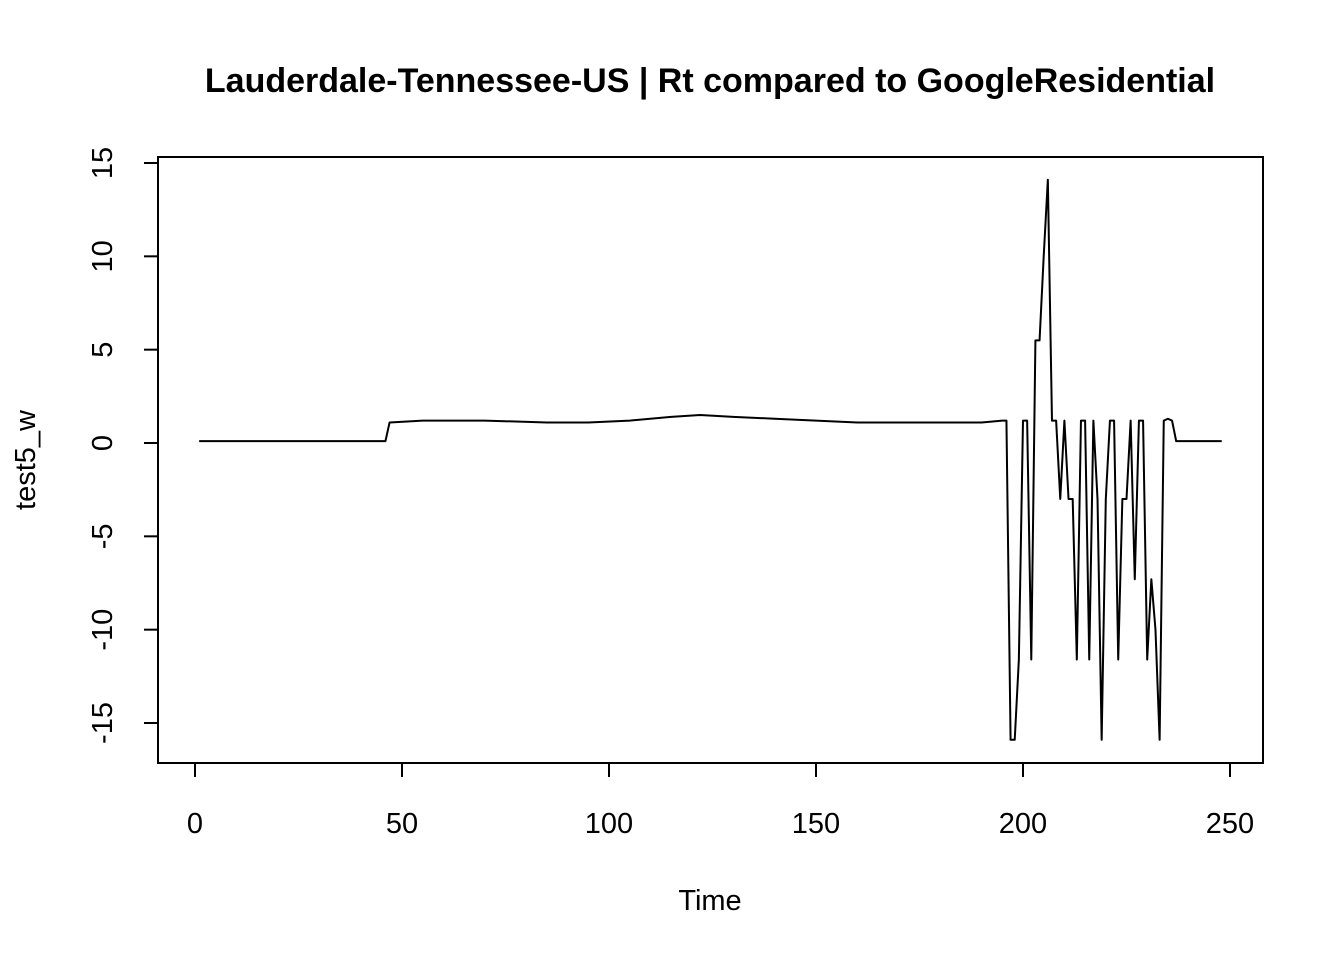  I want to click on y-tick-label: 5, so click(103, 350).